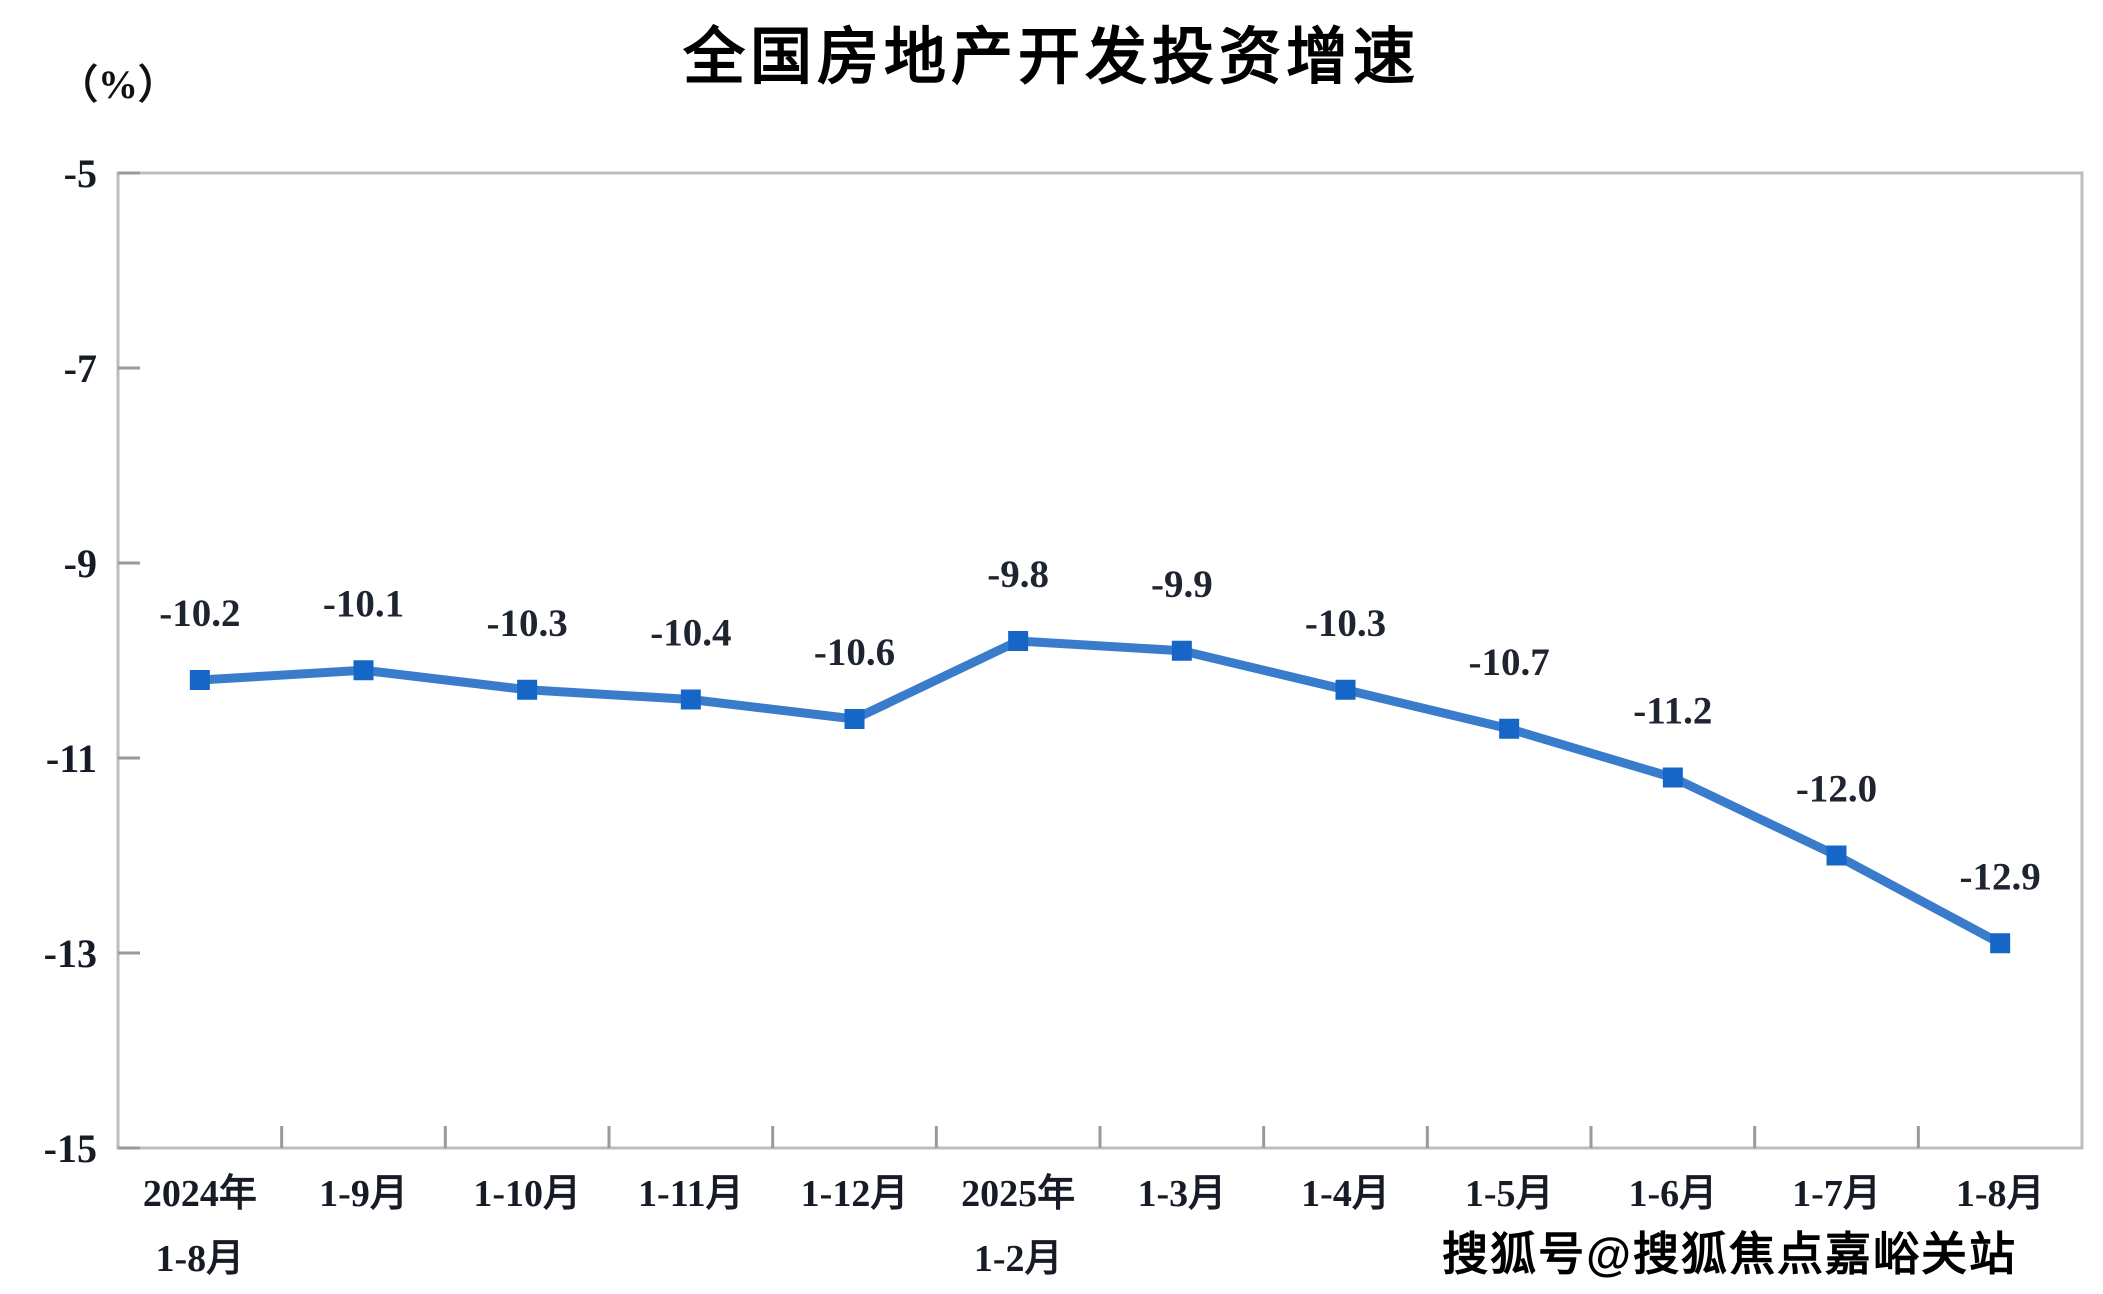 The height and width of the screenshot is (1294, 2103). Describe the element at coordinates (80, 563) in the screenshot. I see `y-axis-tick-label: -9` at that location.